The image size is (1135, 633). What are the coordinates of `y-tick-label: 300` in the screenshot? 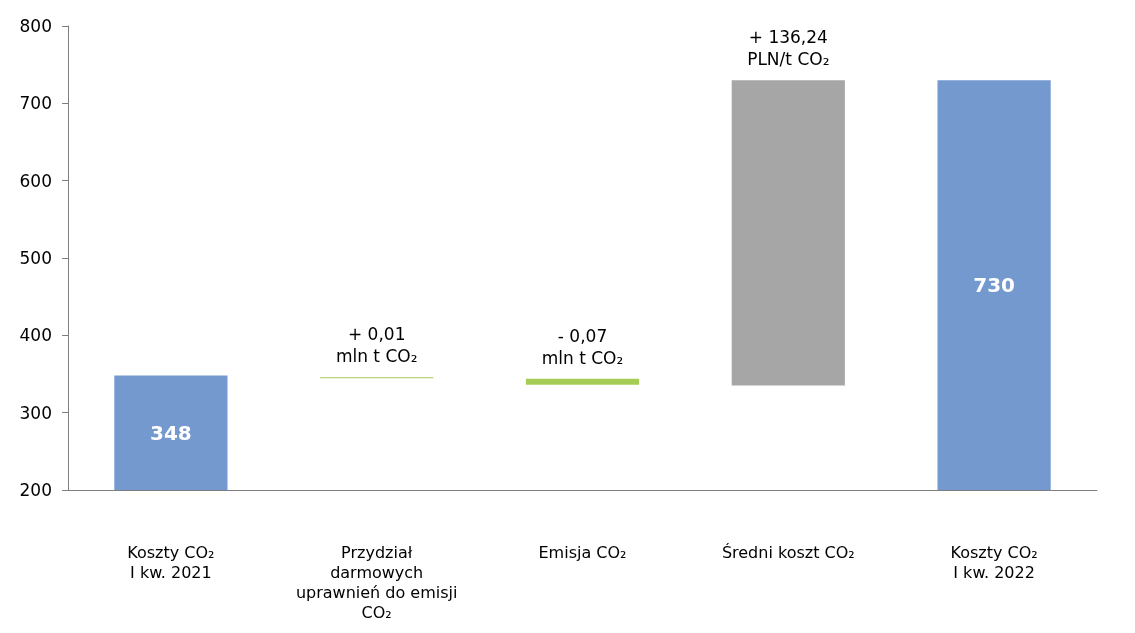 It's located at (35, 412).